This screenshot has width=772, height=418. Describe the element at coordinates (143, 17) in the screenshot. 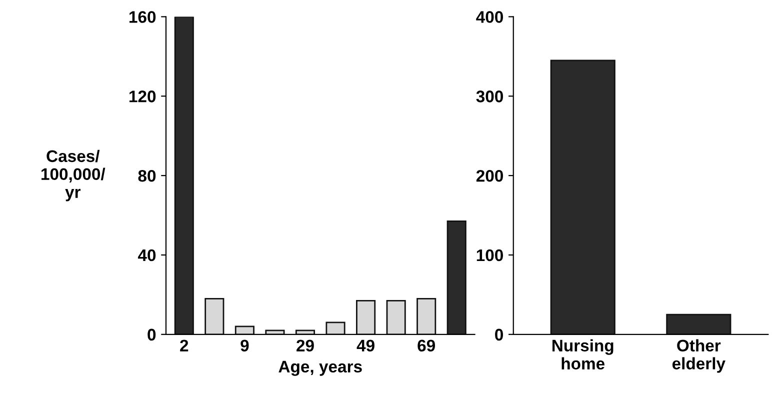

I see `y-tick-label: 160` at that location.